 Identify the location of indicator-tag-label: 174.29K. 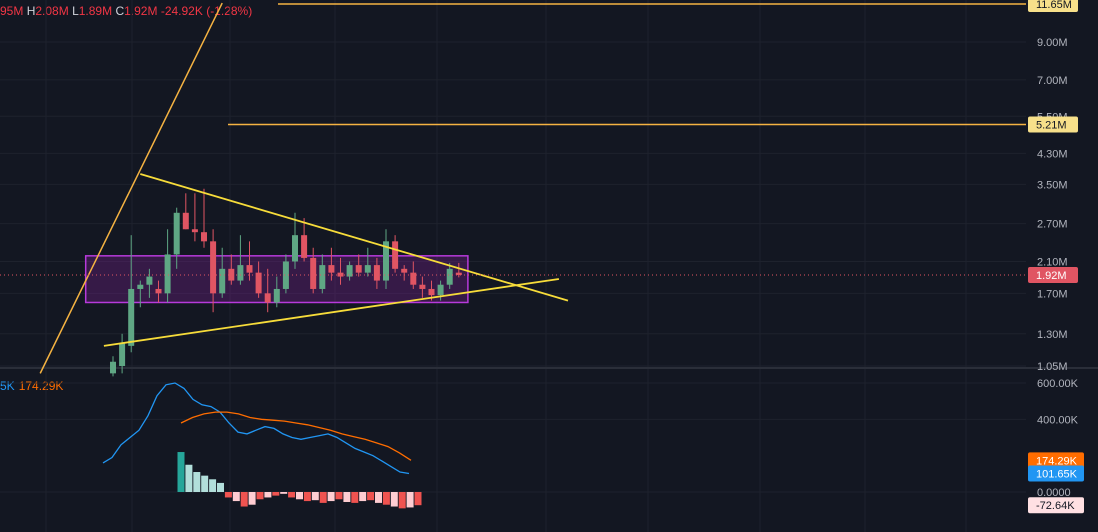
(1057, 461).